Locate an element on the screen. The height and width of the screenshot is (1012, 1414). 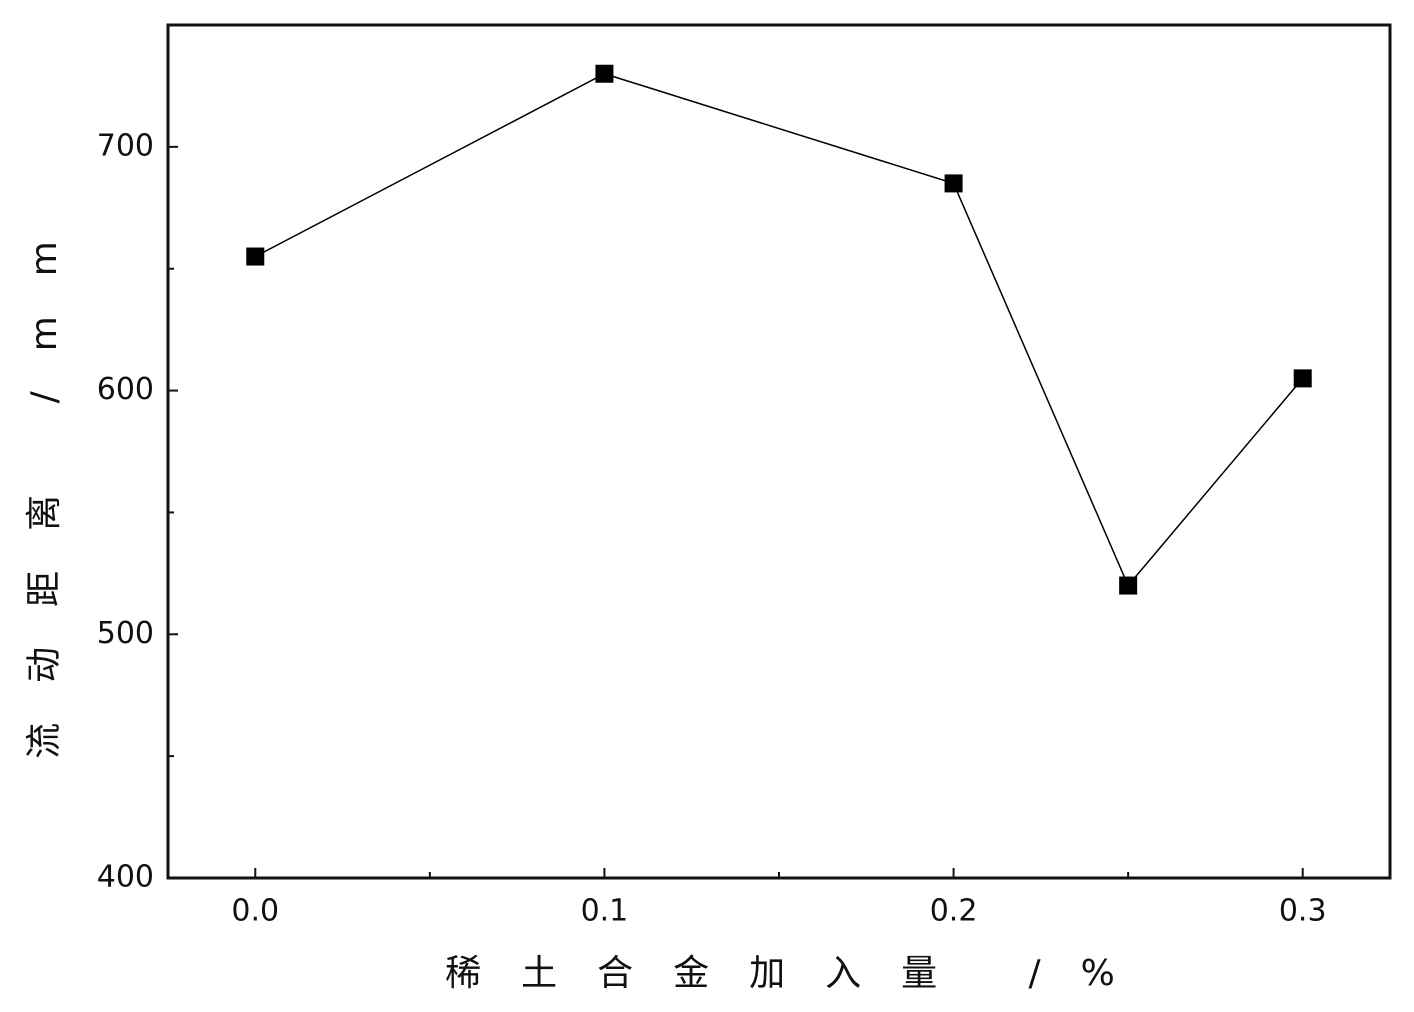
x-tick-label: 0.1 is located at coordinates (605, 911).